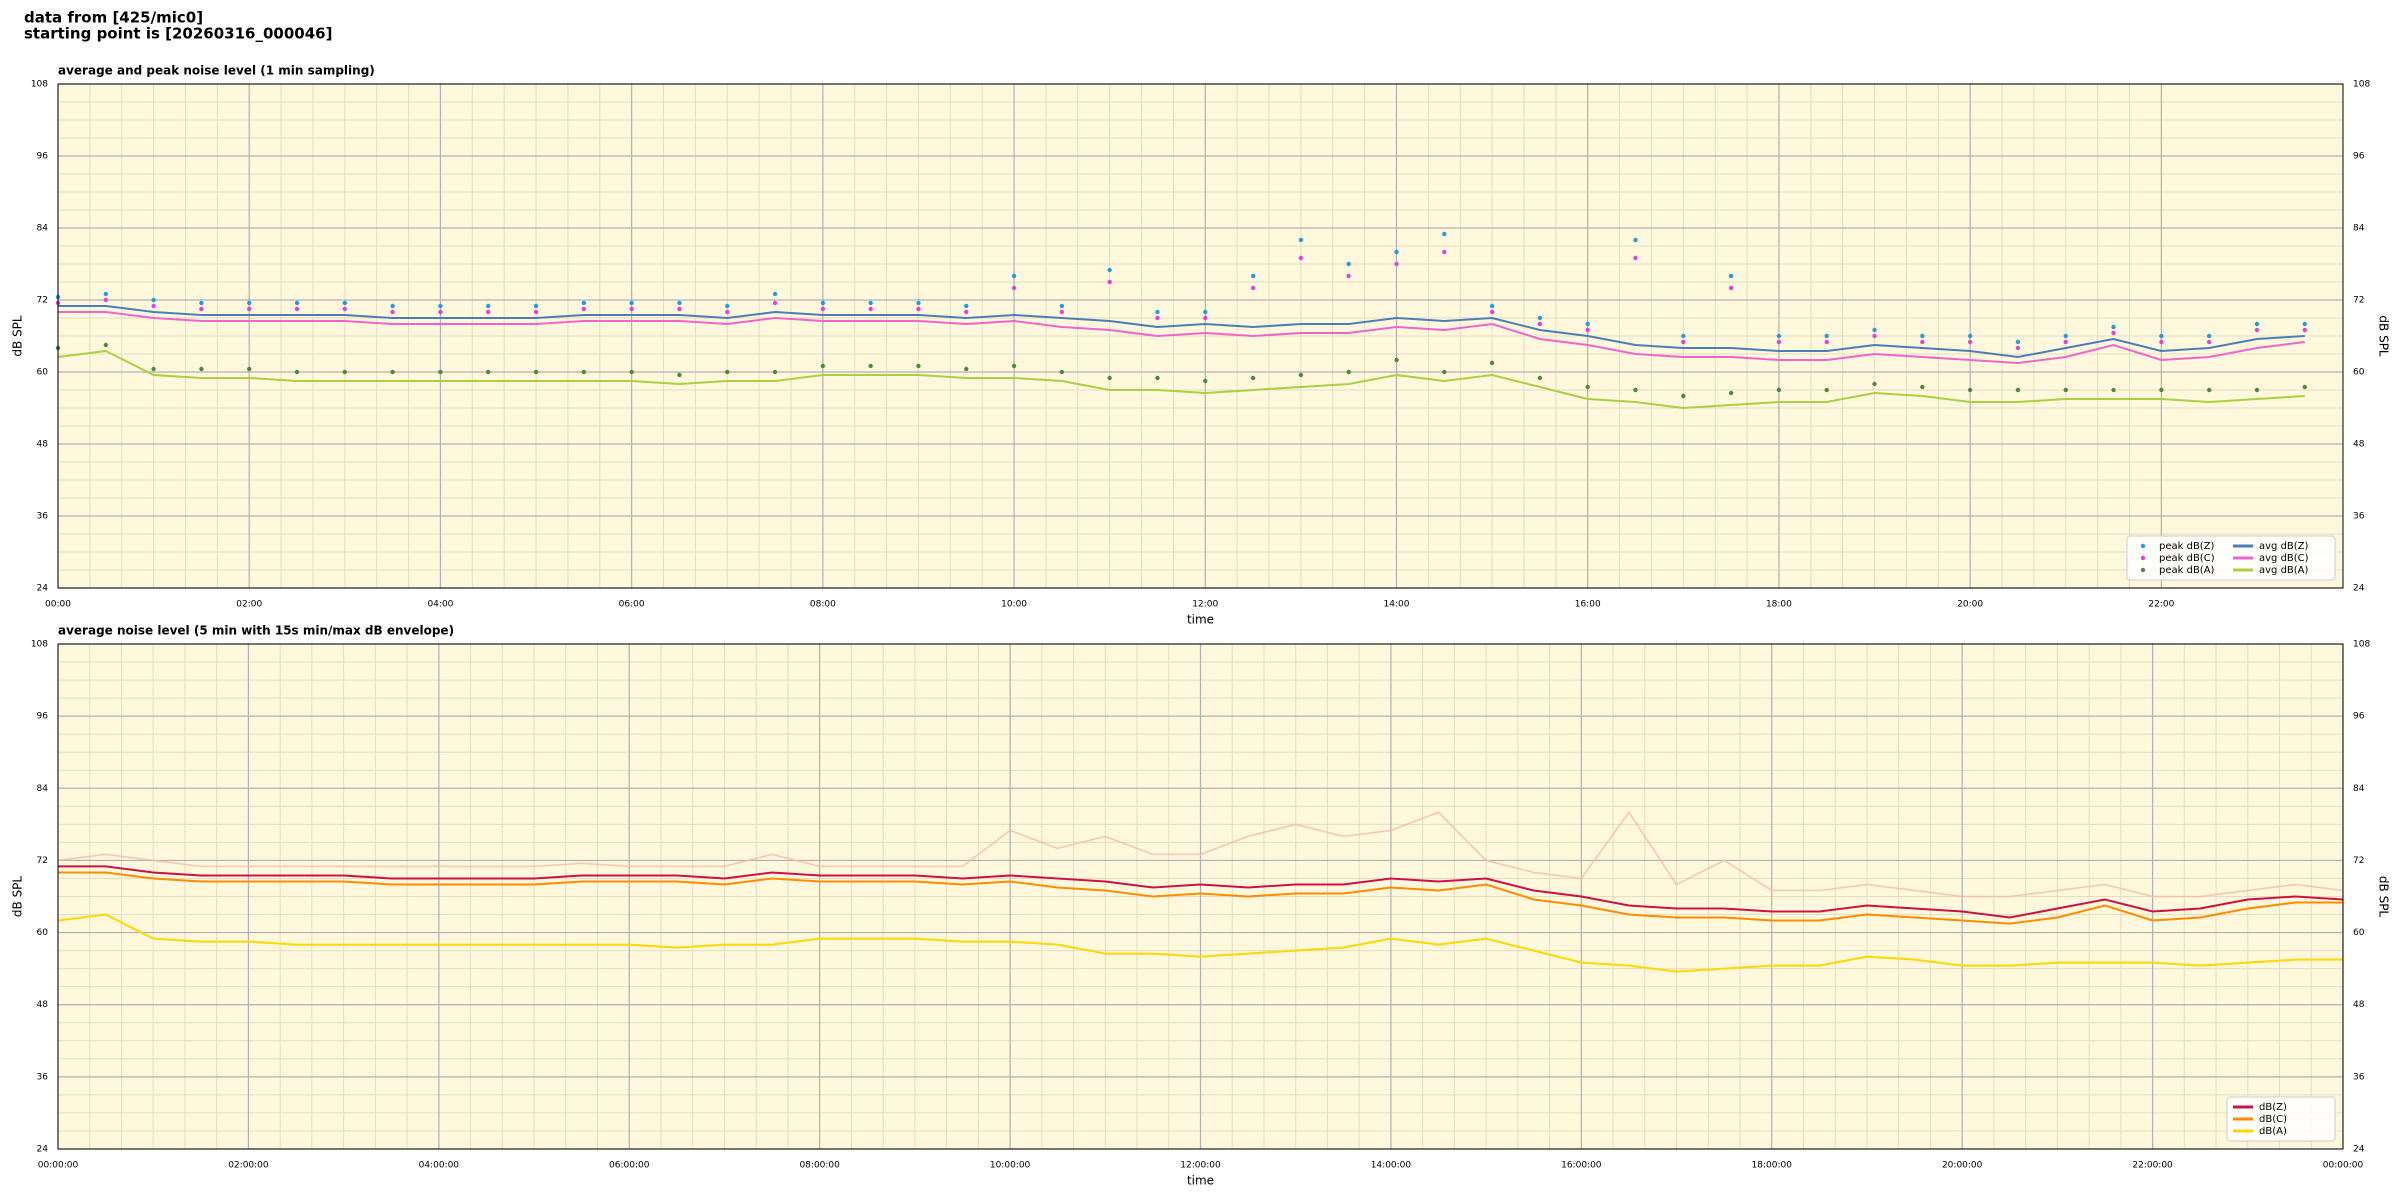  I want to click on legend-label: avg dB(A), so click(2284, 570).